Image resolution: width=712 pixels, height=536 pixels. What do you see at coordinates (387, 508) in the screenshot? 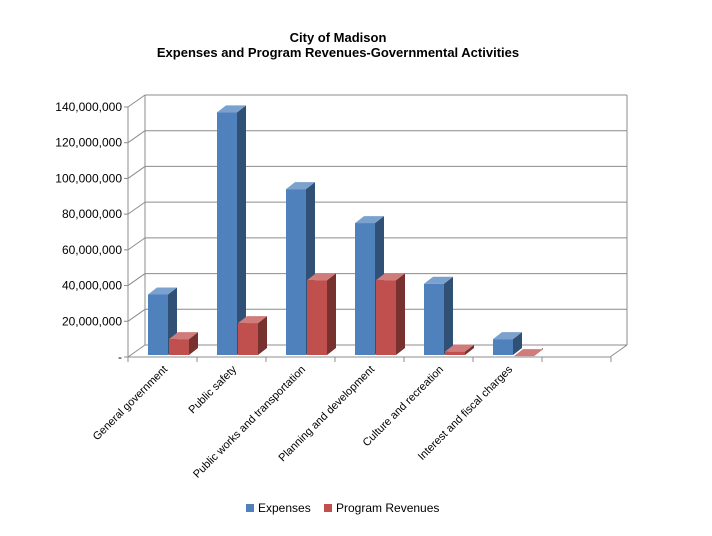
I see `legend-label: Program Revenues` at bounding box center [387, 508].